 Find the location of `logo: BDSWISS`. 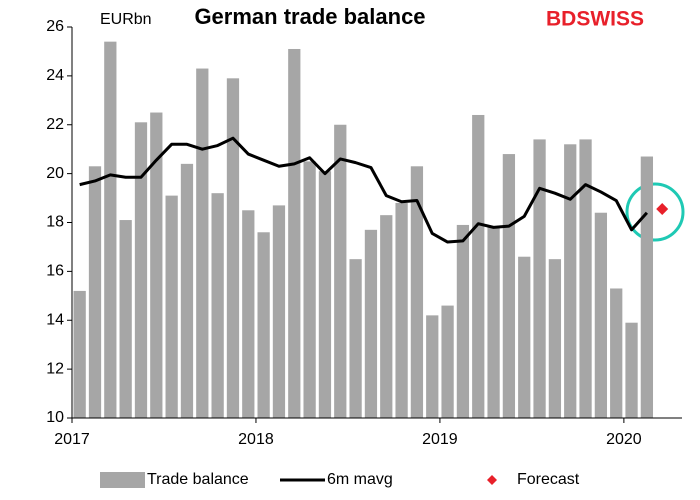

logo: BDSWISS is located at coordinates (595, 19).